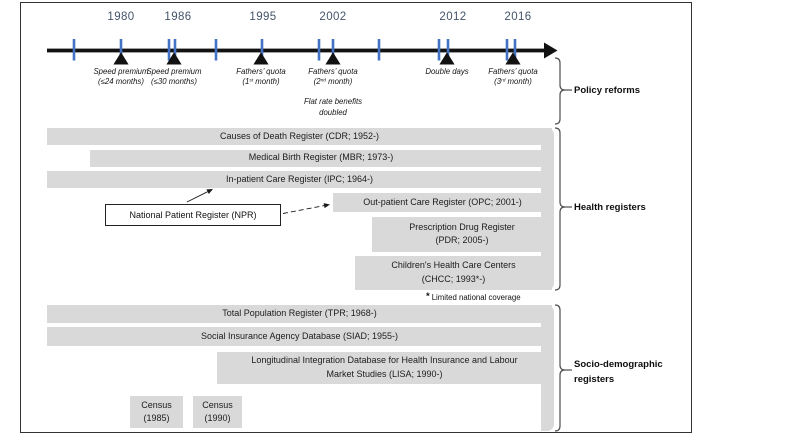 This screenshot has height=443, width=787. I want to click on event-label: Fathers’ quota (1st month), so click(261, 77).